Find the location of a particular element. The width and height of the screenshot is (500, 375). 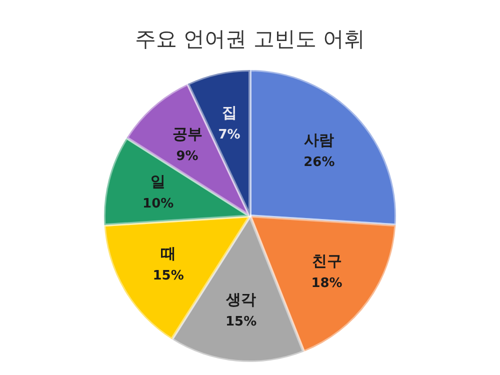

slice-label: 사람 is located at coordinates (319, 140).